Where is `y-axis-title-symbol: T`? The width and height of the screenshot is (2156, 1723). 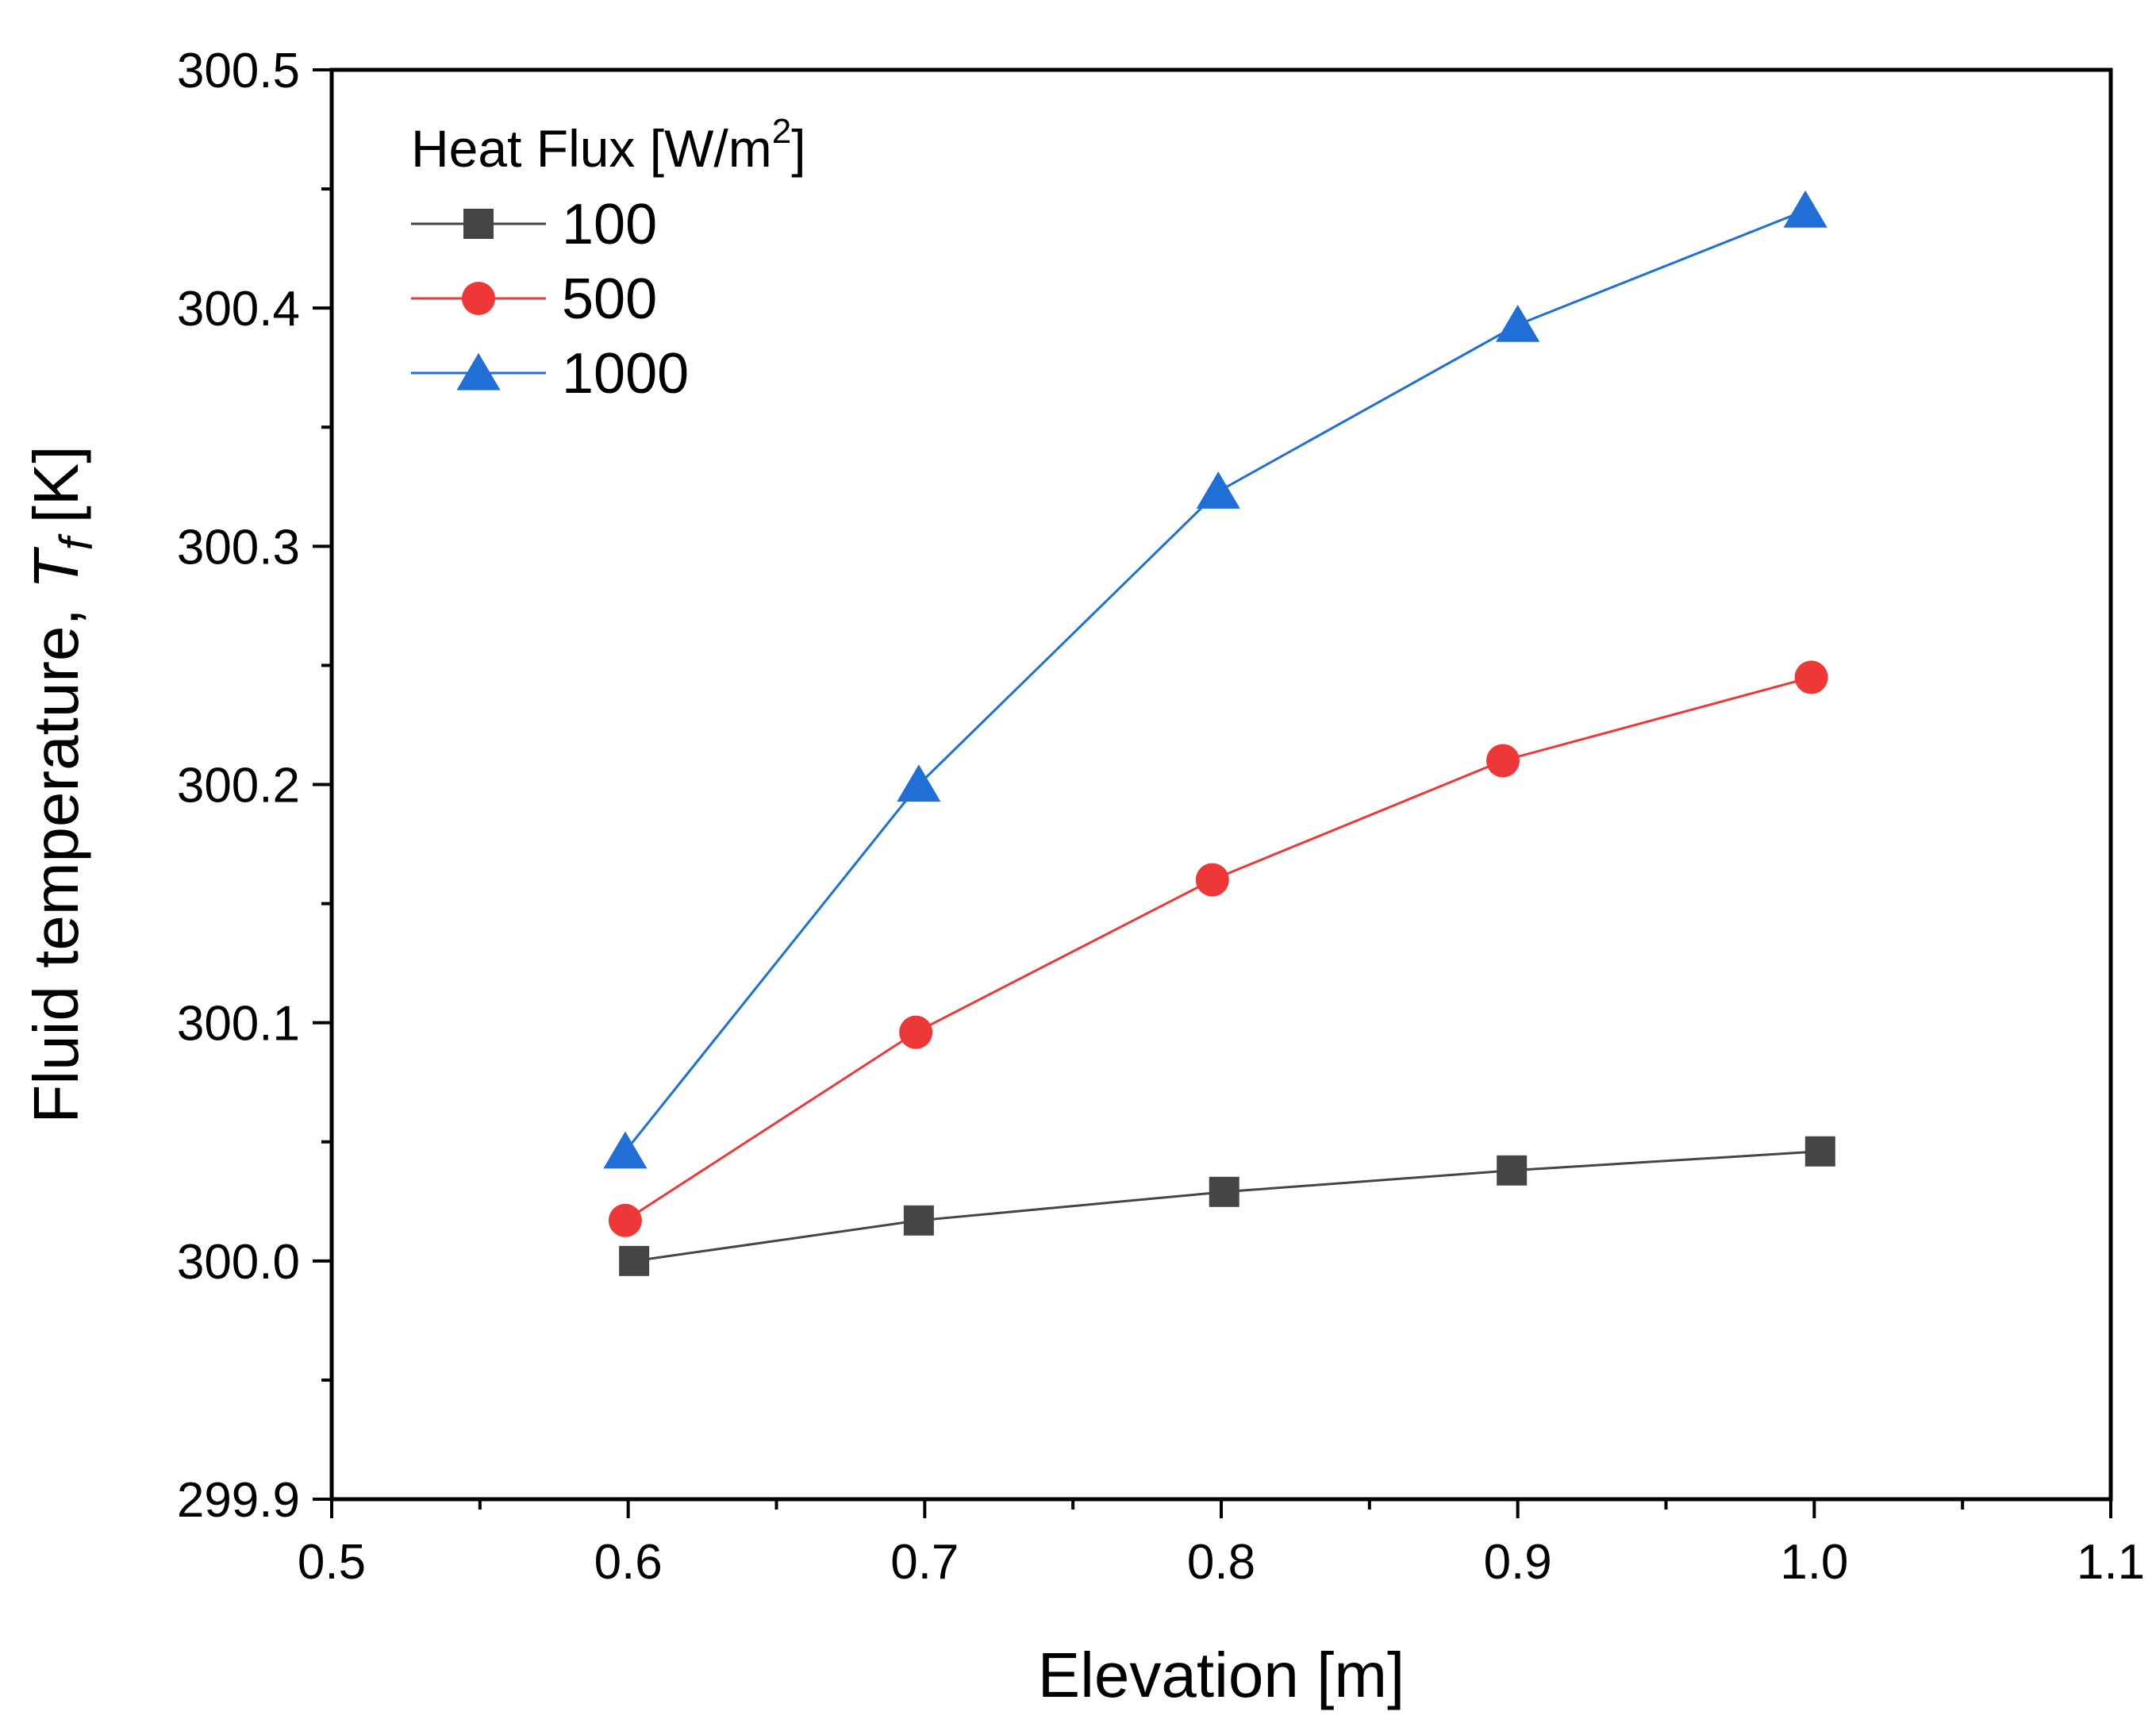 y-axis-title-symbol: T is located at coordinates (56, 567).